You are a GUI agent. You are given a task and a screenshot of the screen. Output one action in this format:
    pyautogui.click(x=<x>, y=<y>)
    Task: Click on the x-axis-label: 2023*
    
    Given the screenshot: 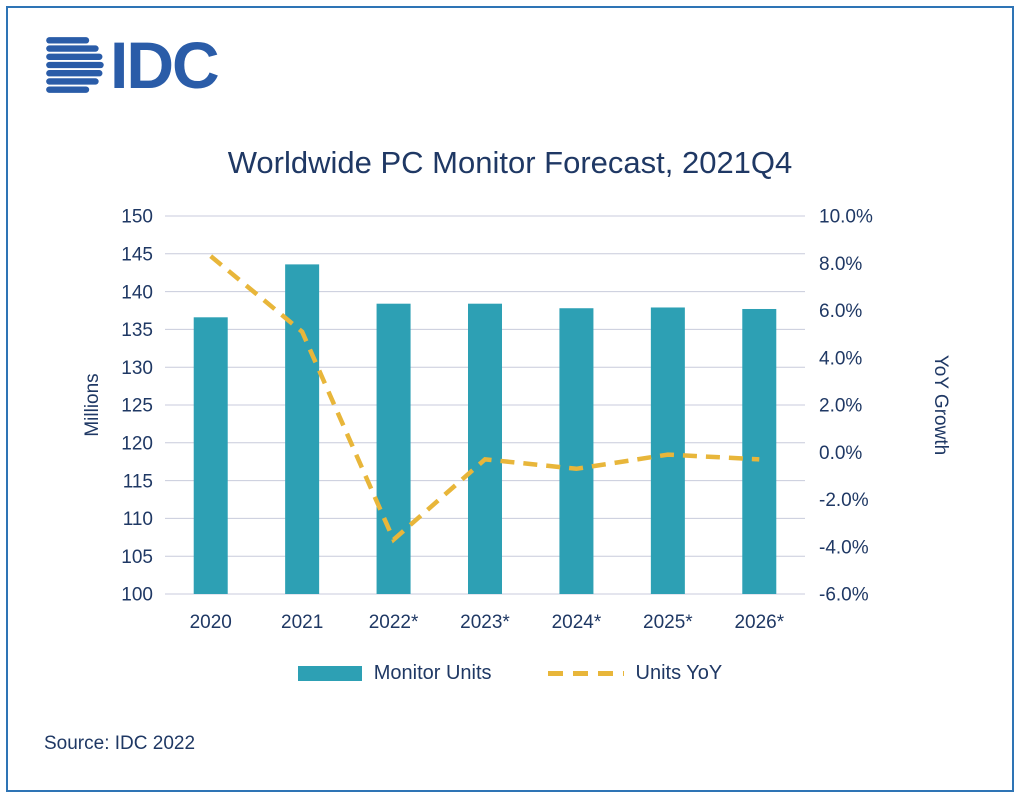 What is the action you would take?
    pyautogui.click(x=485, y=622)
    